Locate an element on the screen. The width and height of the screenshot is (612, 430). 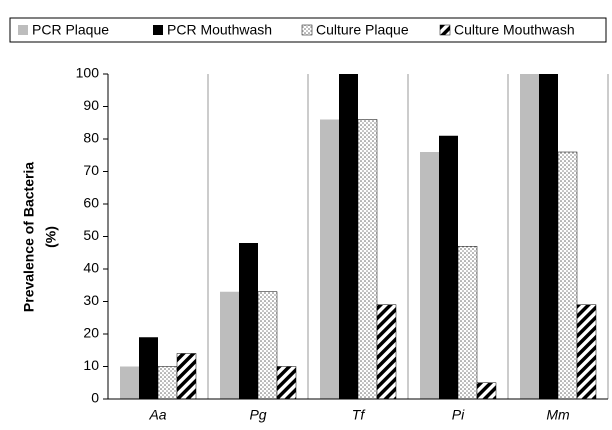
legend-label: PCR Mouthwash is located at coordinates (219, 30).